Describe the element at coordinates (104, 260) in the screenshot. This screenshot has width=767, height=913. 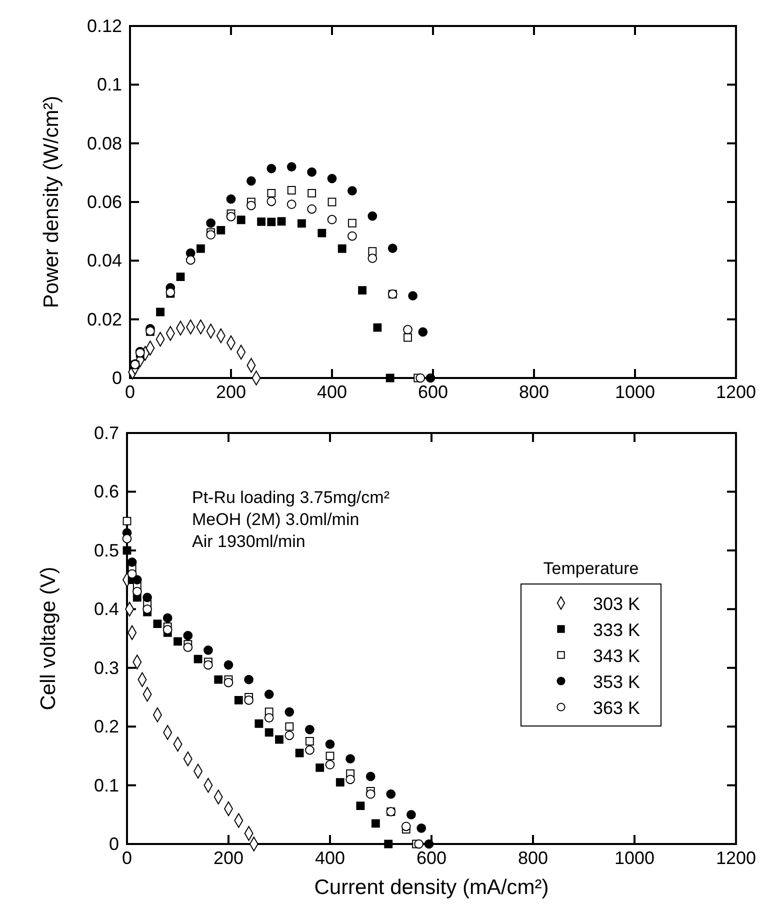
I see `y-tick-label: 0.04` at that location.